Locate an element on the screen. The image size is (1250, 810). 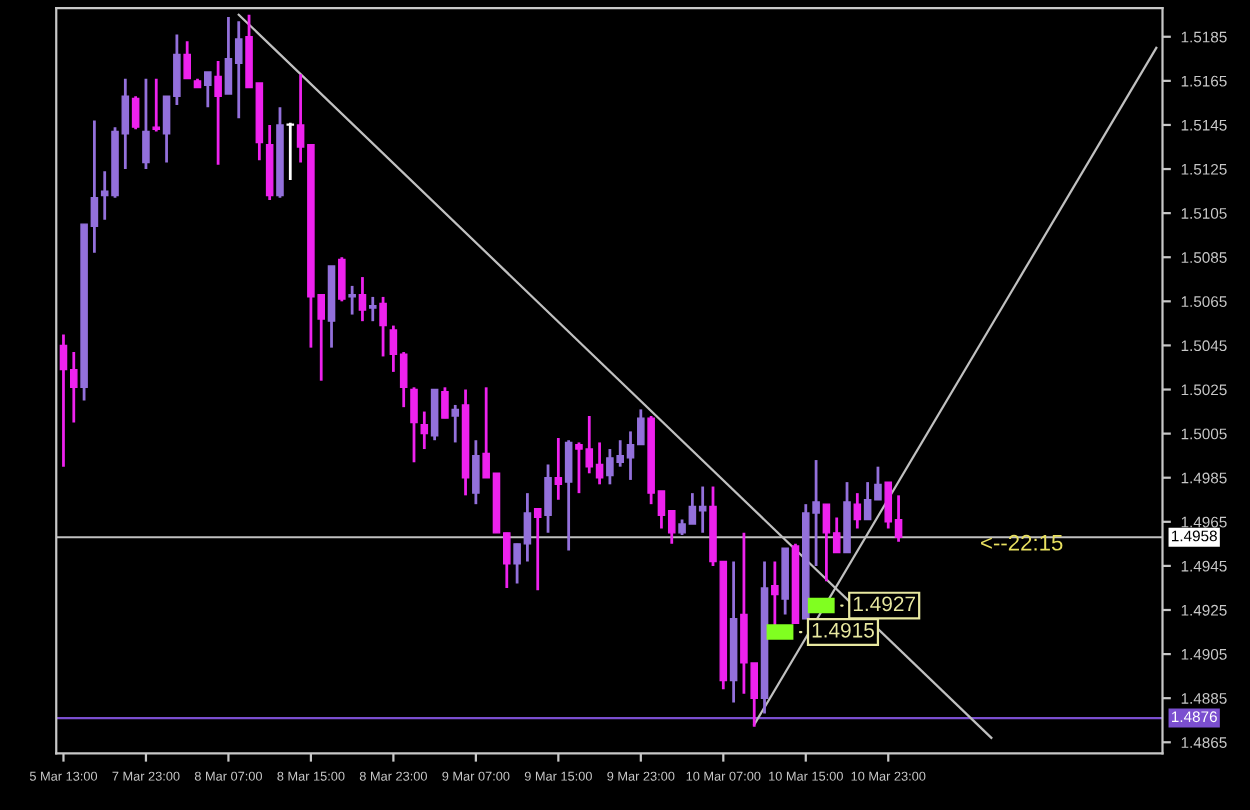
annotation: 1.4915 is located at coordinates (843, 630).